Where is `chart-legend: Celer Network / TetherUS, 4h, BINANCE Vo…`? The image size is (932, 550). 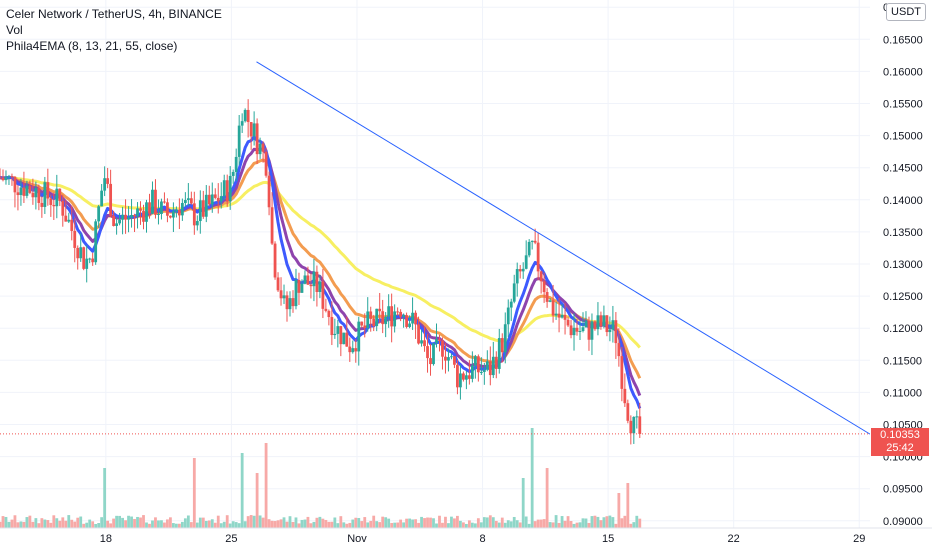
chart-legend: Celer Network / TetherUS, 4h, BINANCE Vo… is located at coordinates (114, 30).